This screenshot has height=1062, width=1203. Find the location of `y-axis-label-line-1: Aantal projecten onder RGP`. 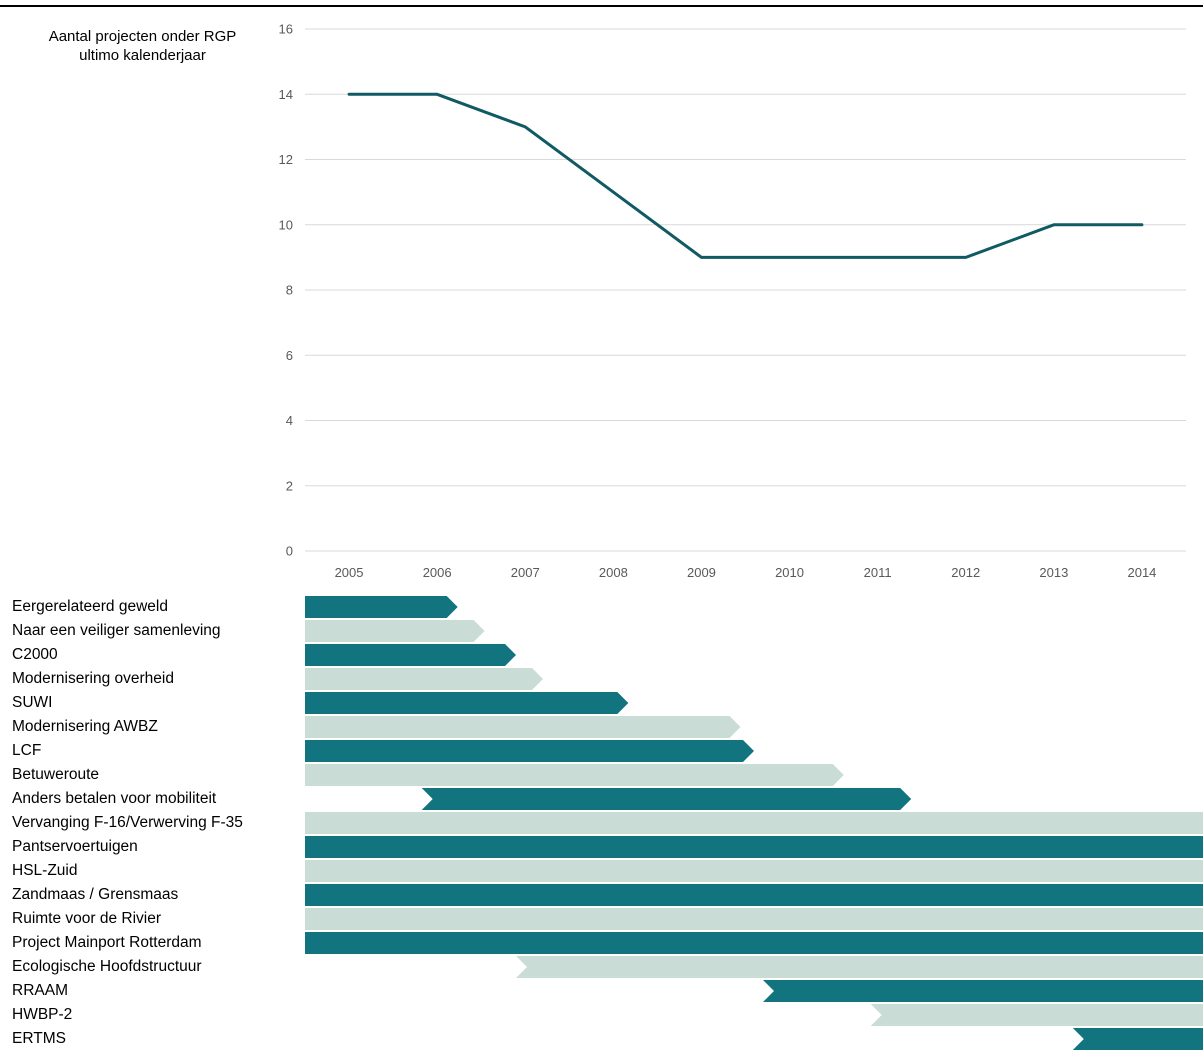

y-axis-label-line-1: Aantal projecten onder RGP is located at coordinates (142, 36).